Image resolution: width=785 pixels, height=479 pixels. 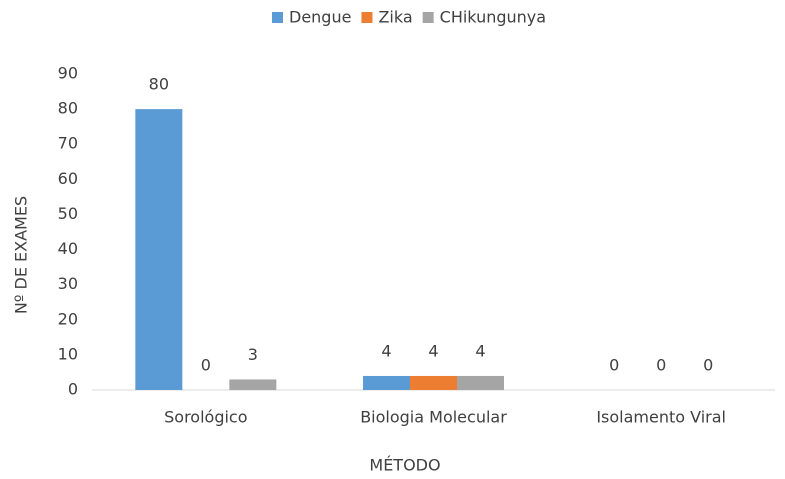 What do you see at coordinates (320, 17) in the screenshot?
I see `legend-label: Dengue` at bounding box center [320, 17].